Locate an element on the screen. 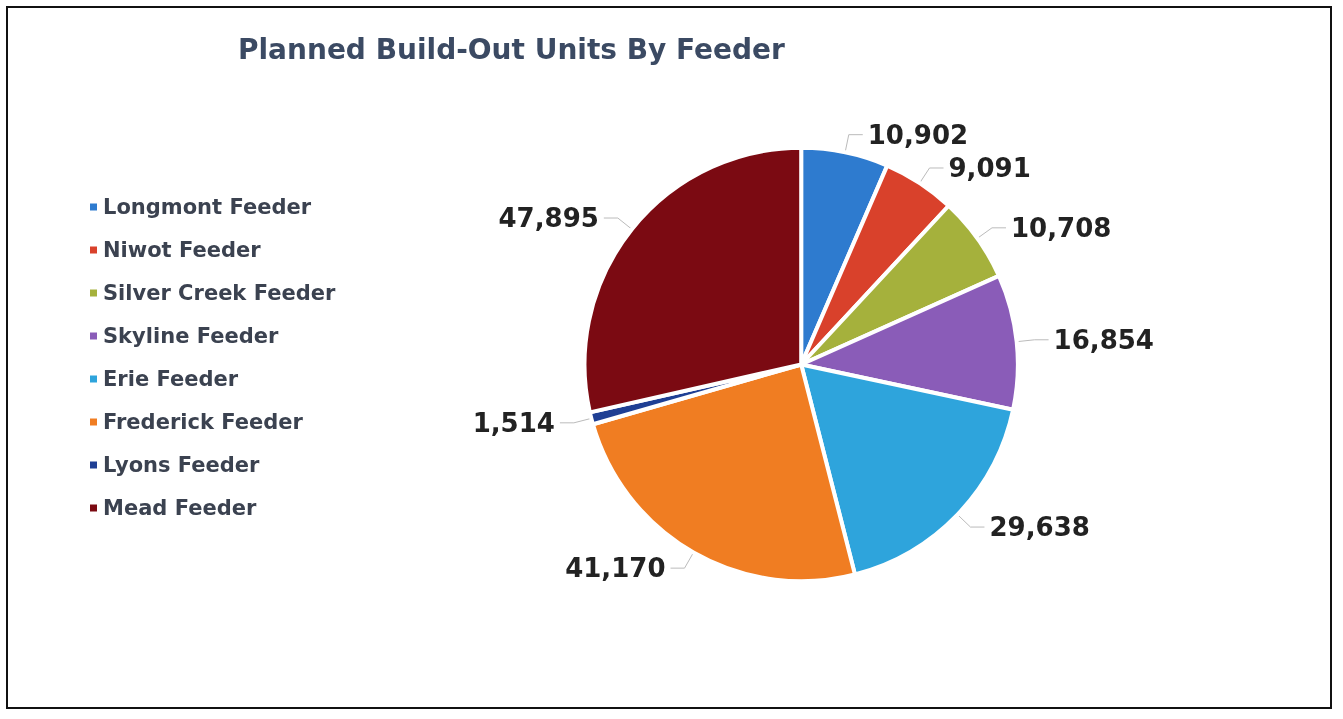  chart-title: Planned Build-Out Units By Feeder is located at coordinates (512, 49).